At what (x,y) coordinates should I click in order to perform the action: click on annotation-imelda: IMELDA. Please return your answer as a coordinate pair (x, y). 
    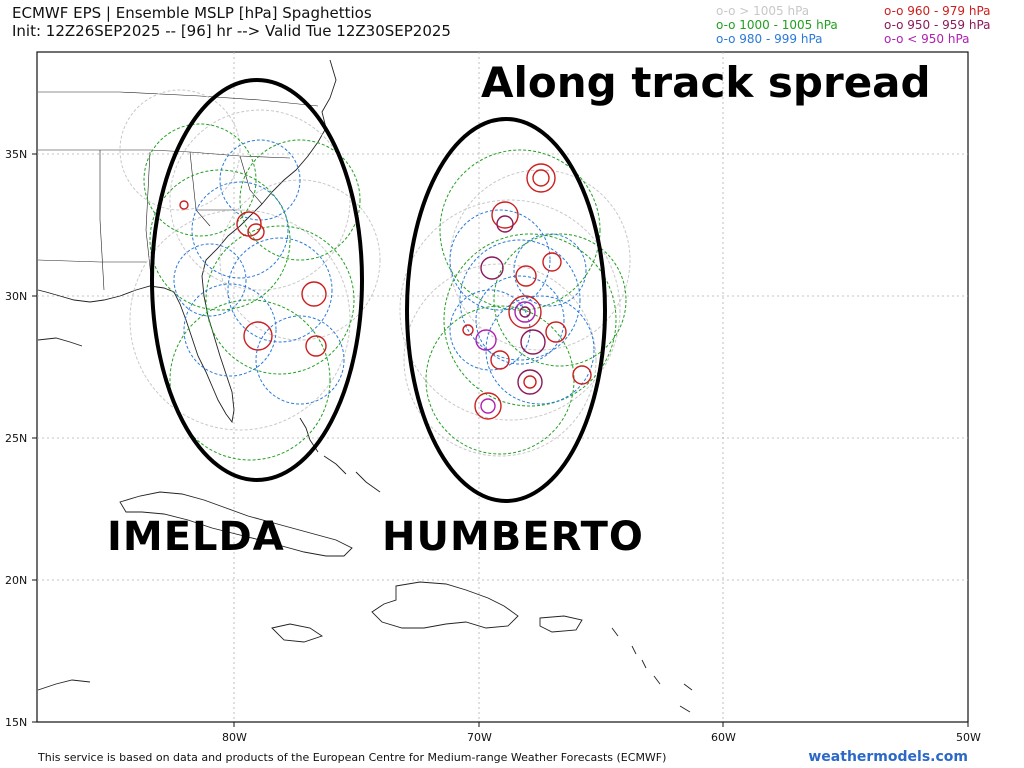
    Looking at the image, I should click on (196, 537).